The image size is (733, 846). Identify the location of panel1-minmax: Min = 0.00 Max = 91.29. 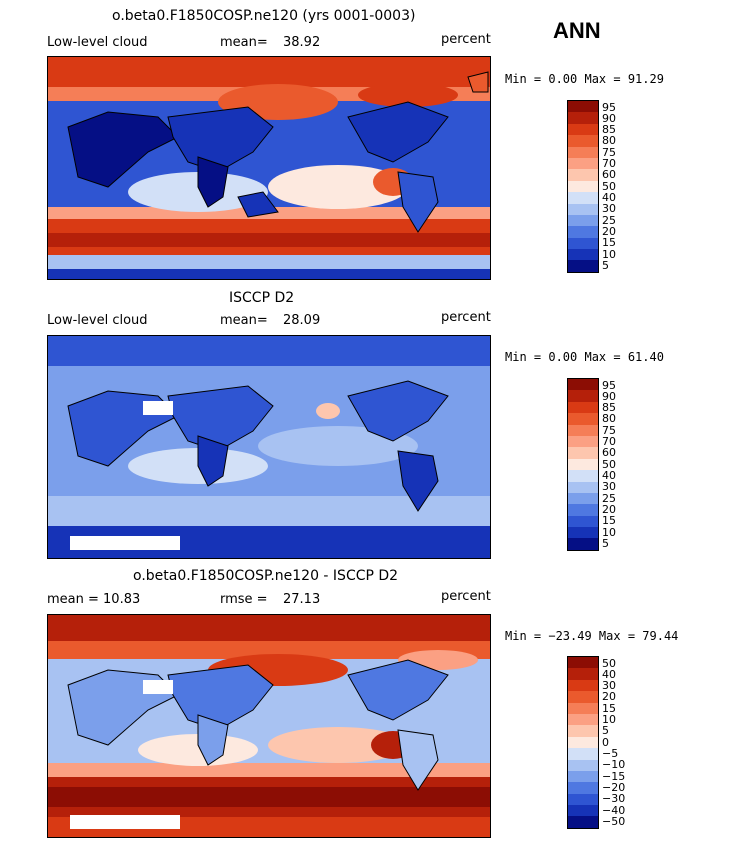
(584, 79).